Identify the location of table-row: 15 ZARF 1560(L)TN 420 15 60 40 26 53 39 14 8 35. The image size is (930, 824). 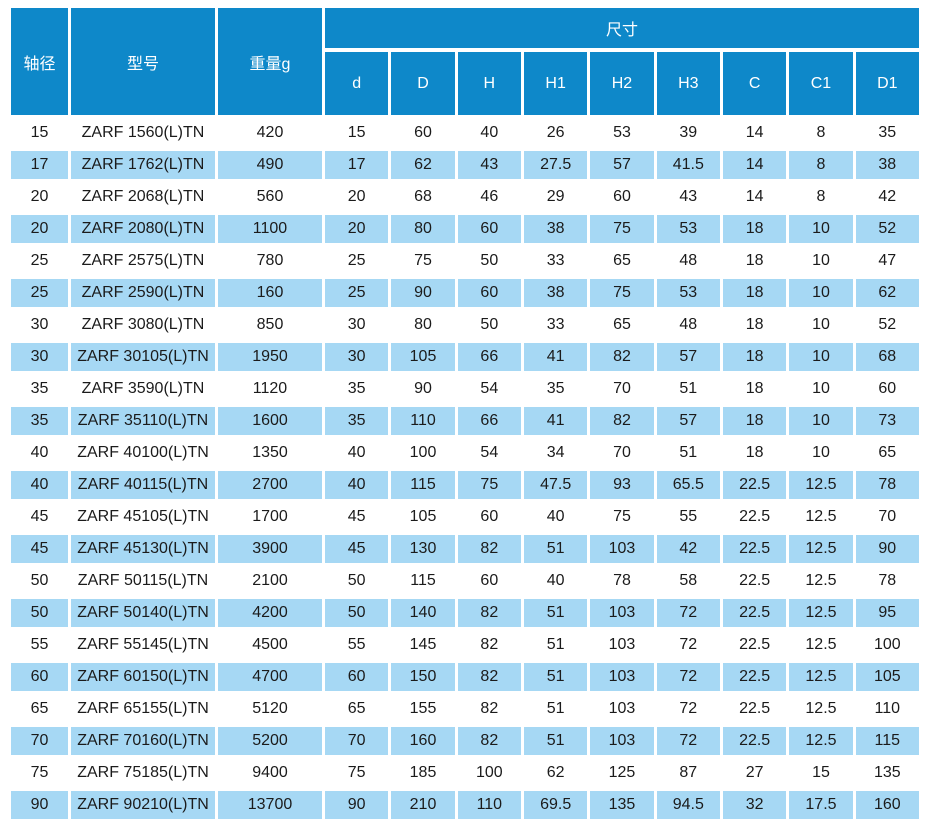
(465, 133).